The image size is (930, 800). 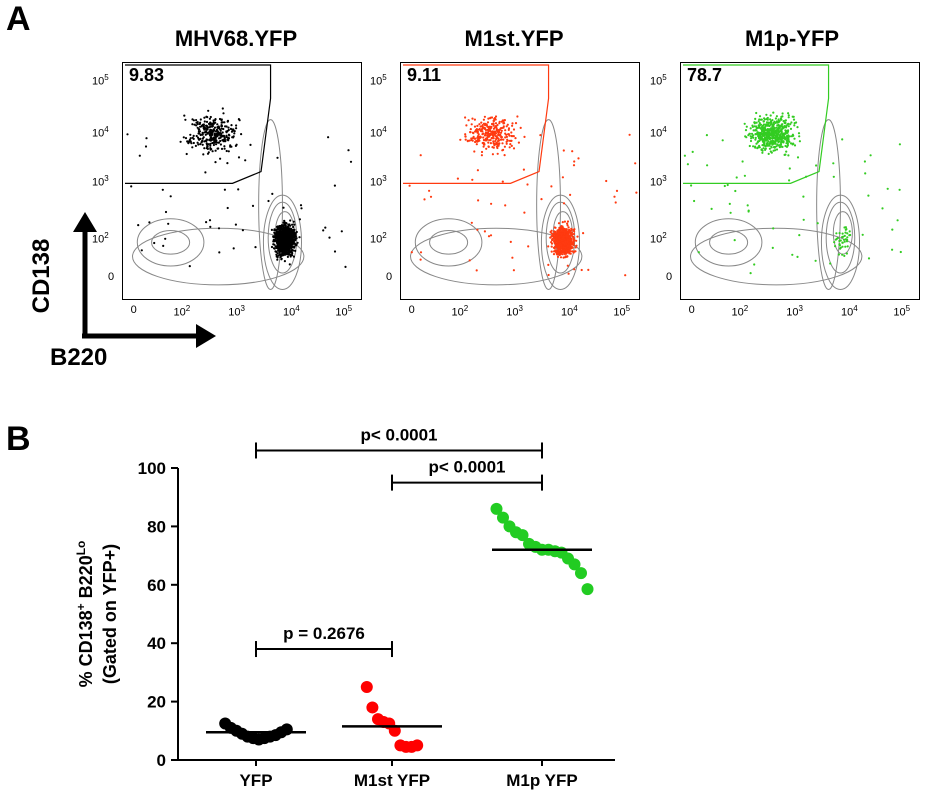 What do you see at coordinates (156, 643) in the screenshot?
I see `y-tick-label: 40` at bounding box center [156, 643].